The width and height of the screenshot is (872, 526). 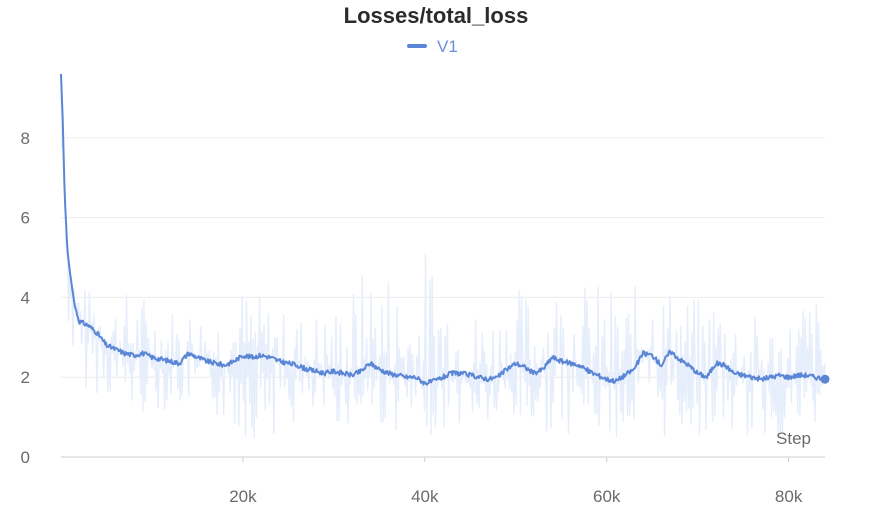 I want to click on x-tick-label: 80k, so click(x=789, y=496).